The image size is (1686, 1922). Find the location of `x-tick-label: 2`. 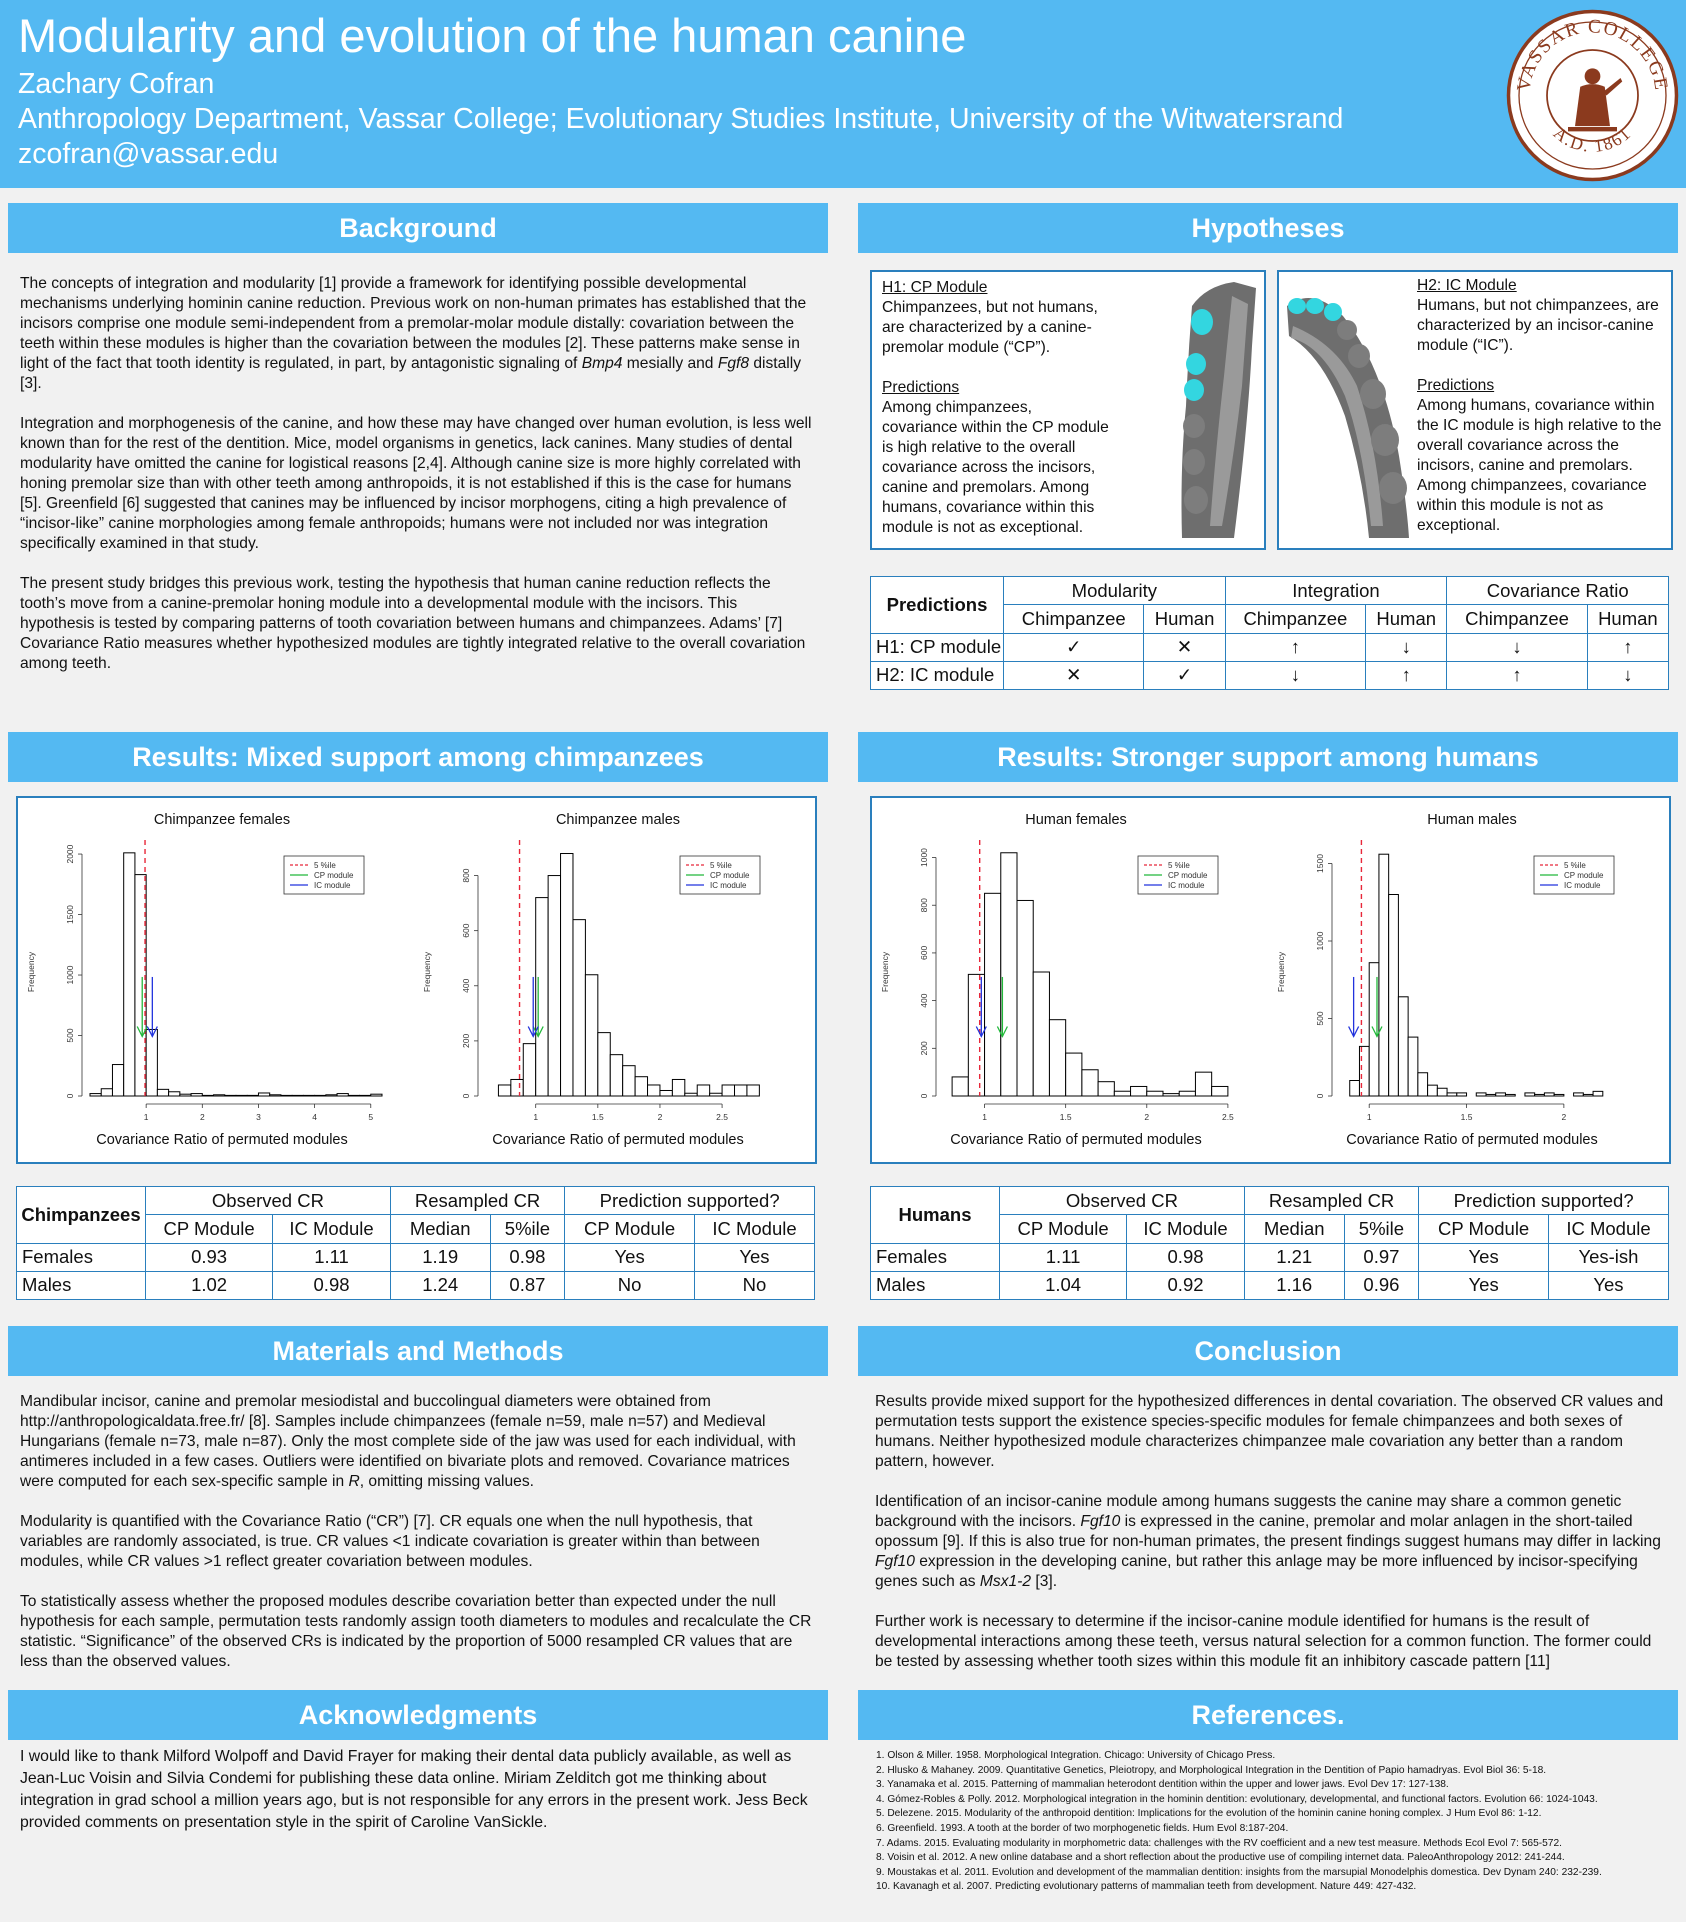

x-tick-label: 2 is located at coordinates (1563, 1117).